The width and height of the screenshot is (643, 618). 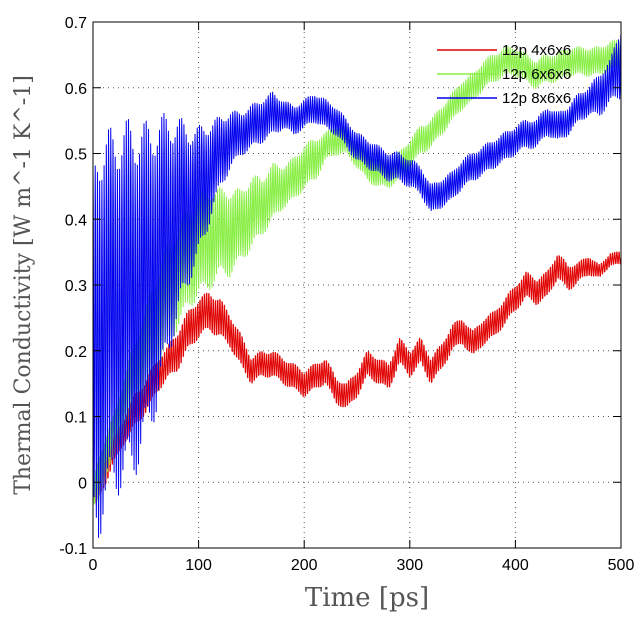 What do you see at coordinates (367, 598) in the screenshot?
I see `x-axis-title: Time [ps]` at bounding box center [367, 598].